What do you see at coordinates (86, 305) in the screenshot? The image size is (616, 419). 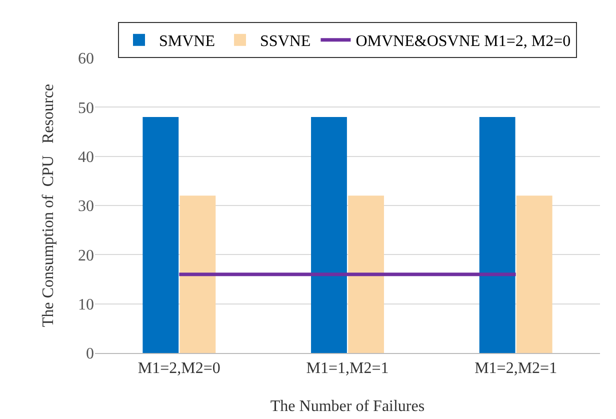 I see `y-tick-label: 10` at bounding box center [86, 305].